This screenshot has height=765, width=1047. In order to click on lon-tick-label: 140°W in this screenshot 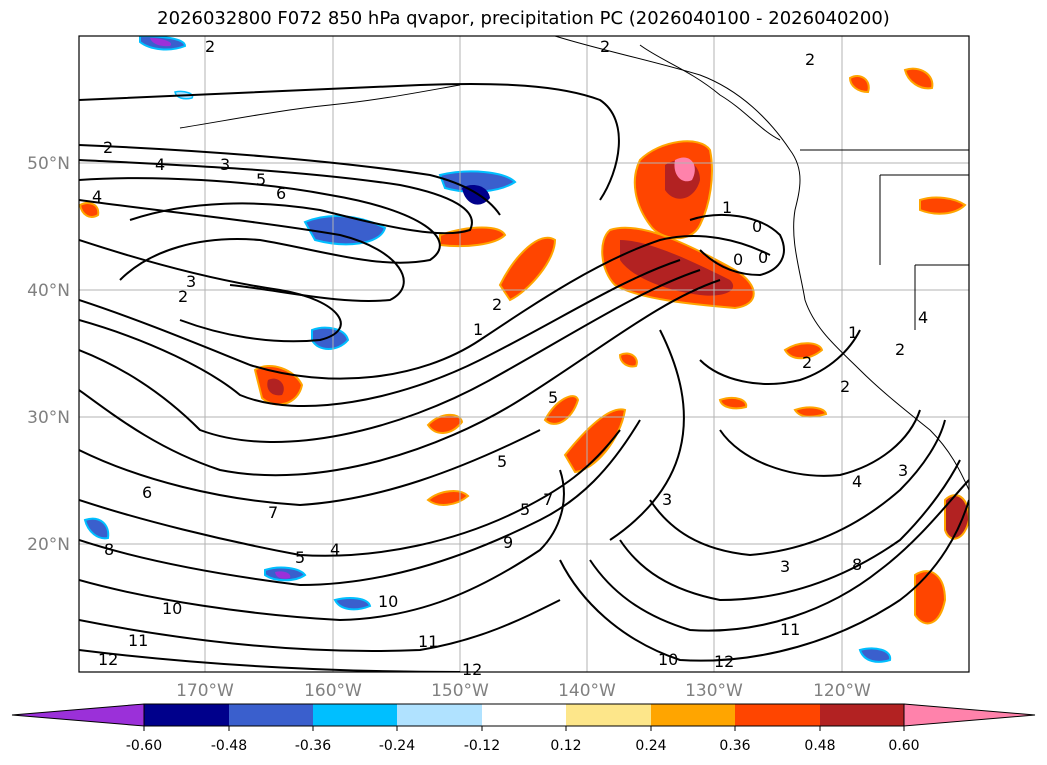, I will do `click(587, 691)`.